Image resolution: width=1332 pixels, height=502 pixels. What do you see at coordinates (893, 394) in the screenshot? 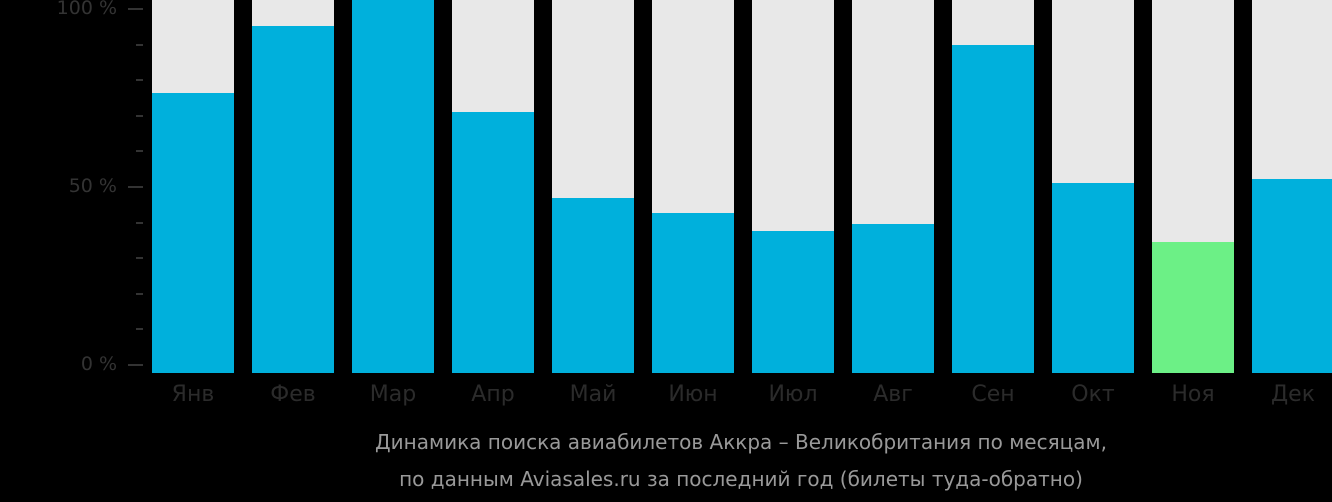
I see `x-tick-label: Авг` at bounding box center [893, 394].